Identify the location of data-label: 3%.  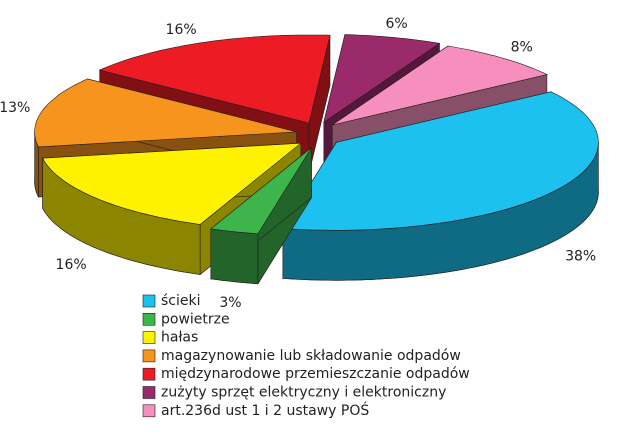
(230, 303).